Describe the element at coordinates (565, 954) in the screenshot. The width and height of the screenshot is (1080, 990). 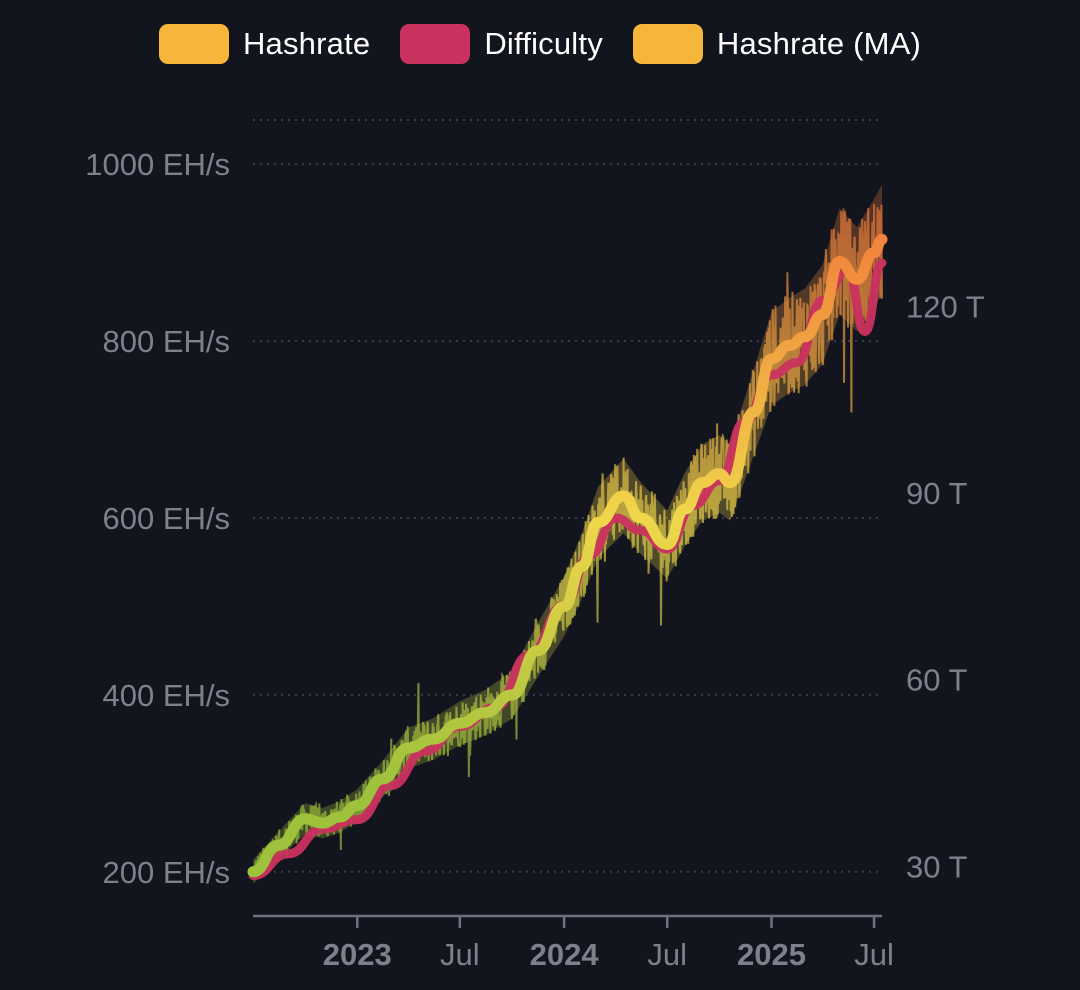
I see `x-tick-label: 2024` at that location.